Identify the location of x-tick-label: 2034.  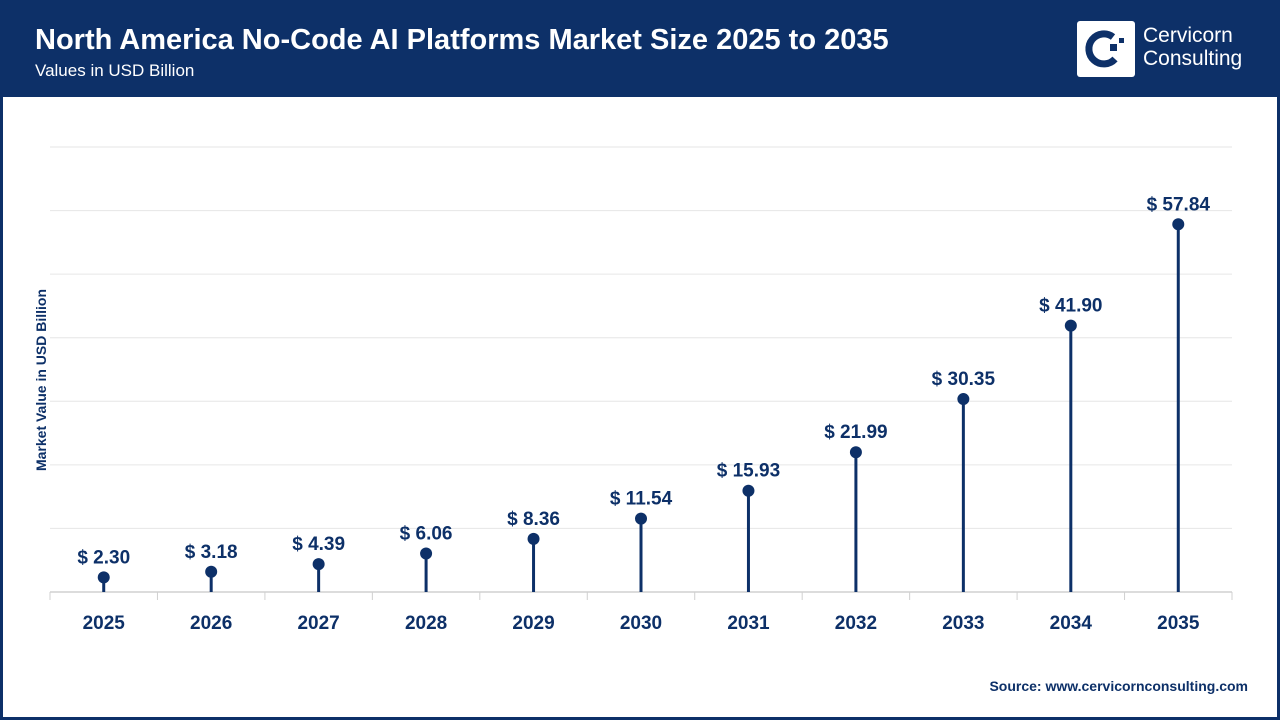
(1071, 623).